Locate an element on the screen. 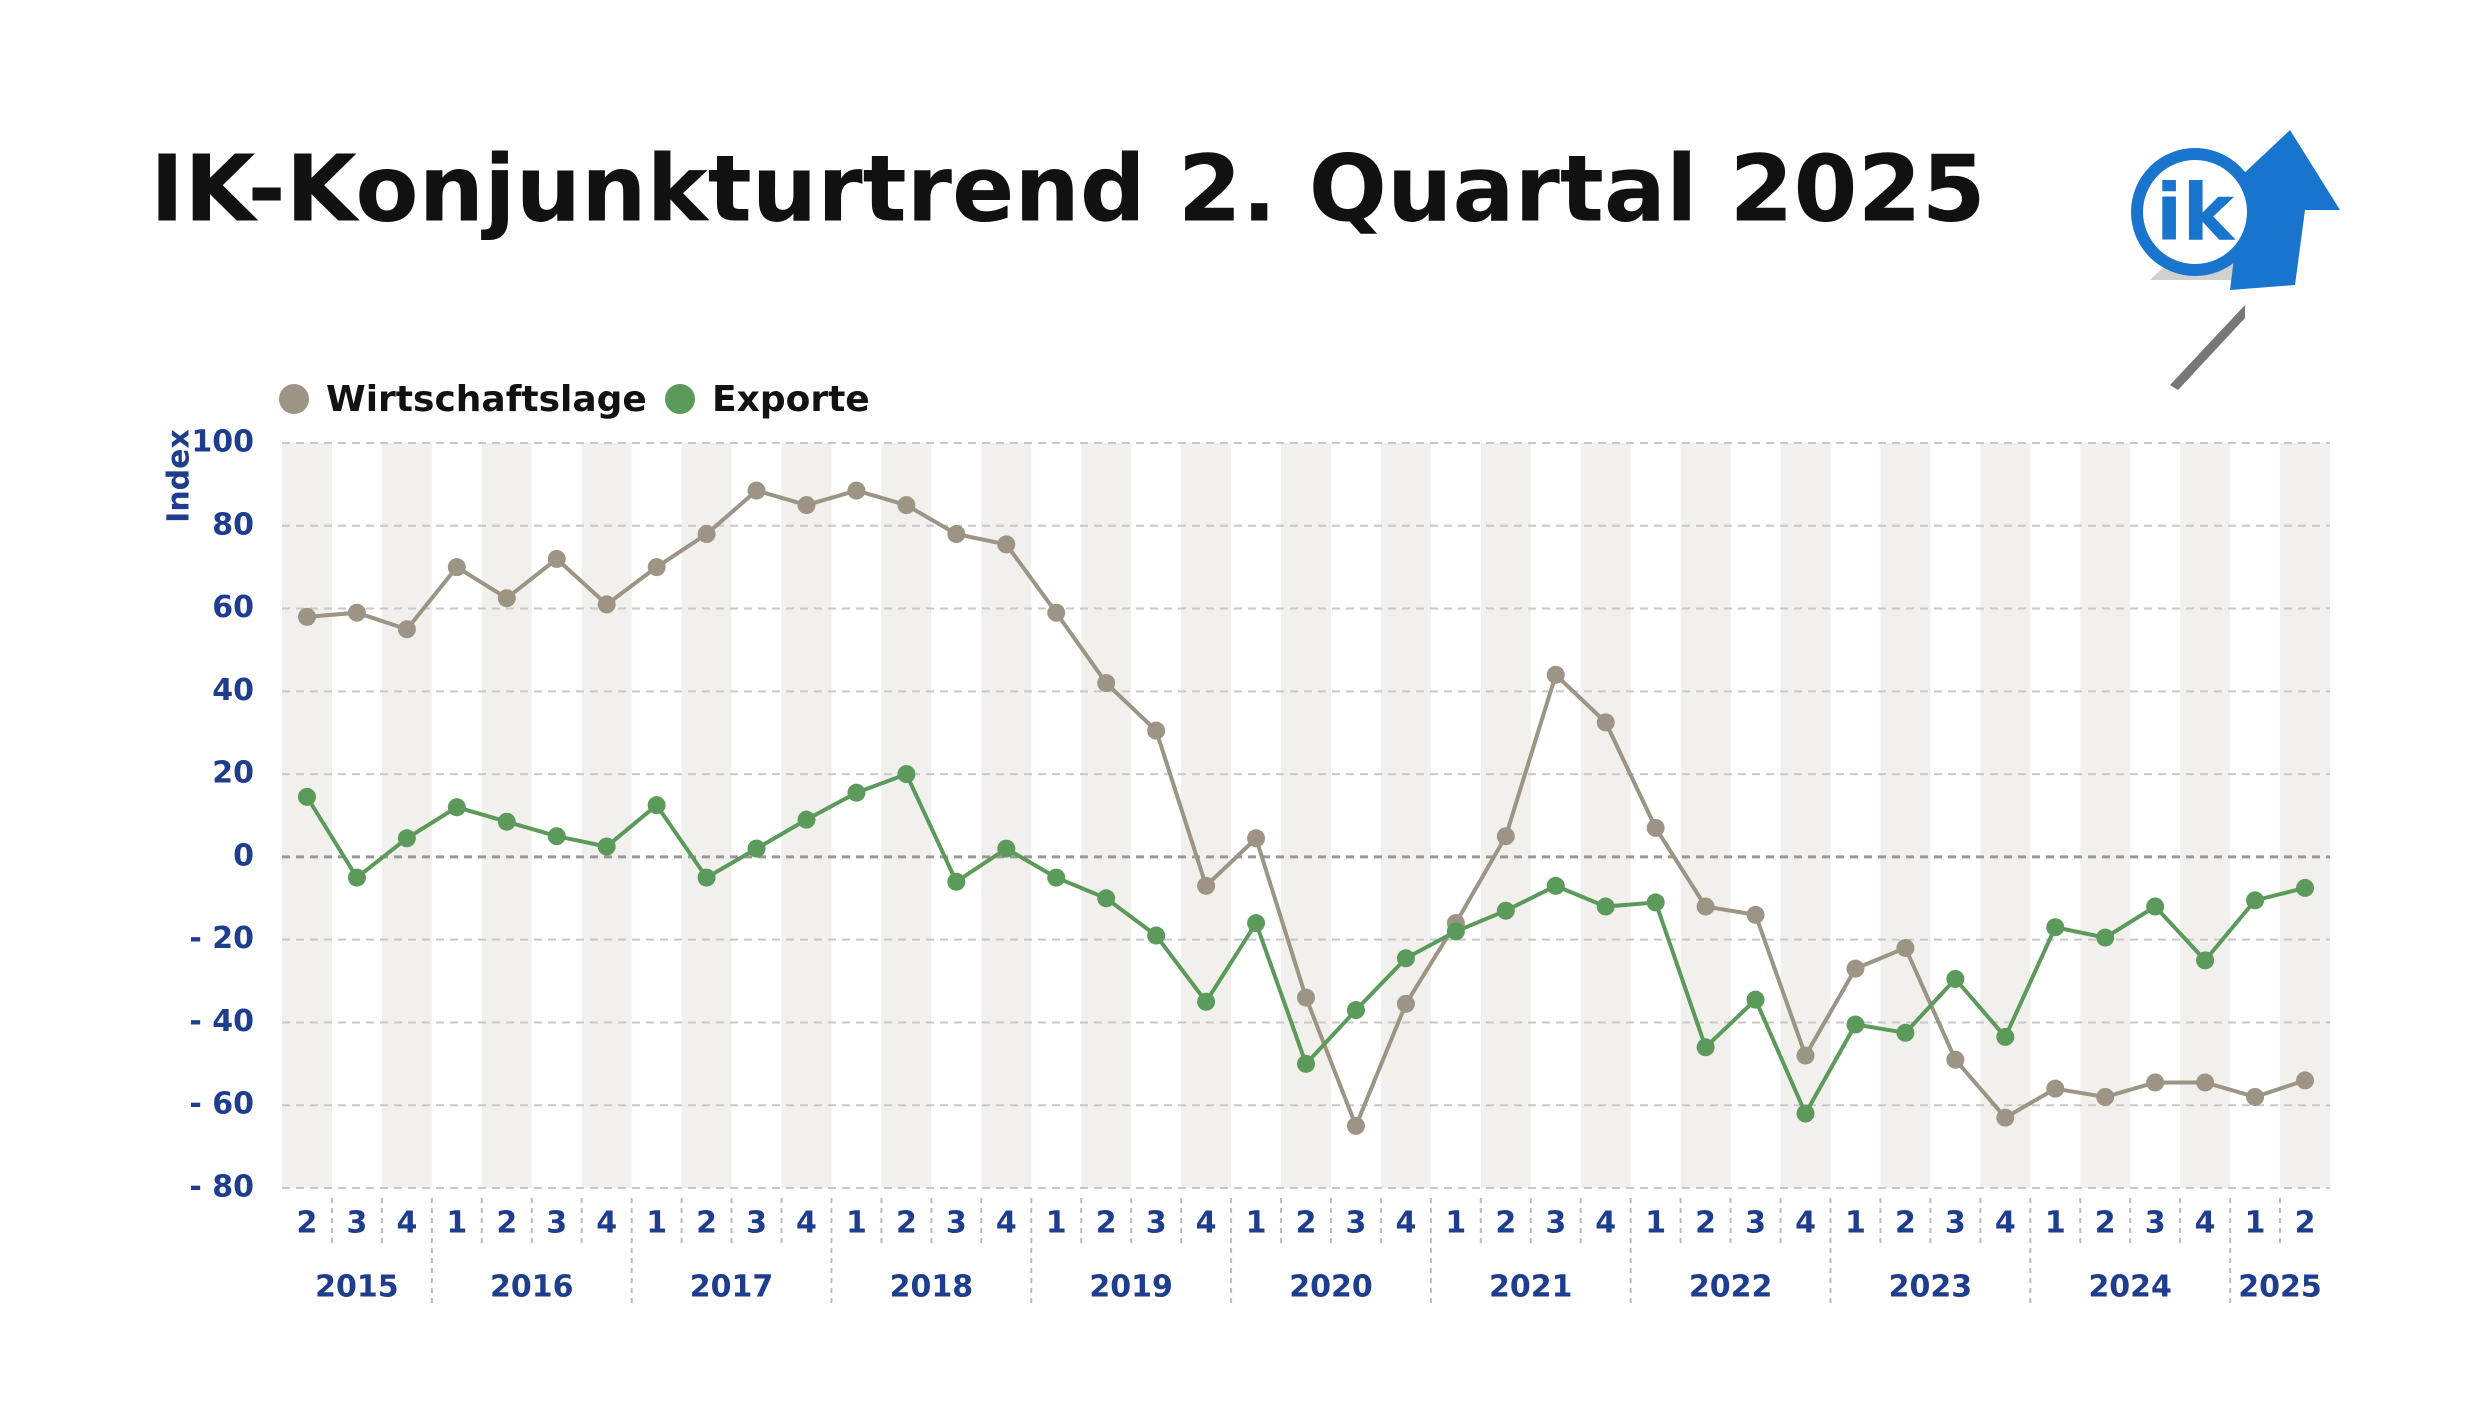 The width and height of the screenshot is (2480, 1417). y-tick-label: - 80 is located at coordinates (221, 1187).